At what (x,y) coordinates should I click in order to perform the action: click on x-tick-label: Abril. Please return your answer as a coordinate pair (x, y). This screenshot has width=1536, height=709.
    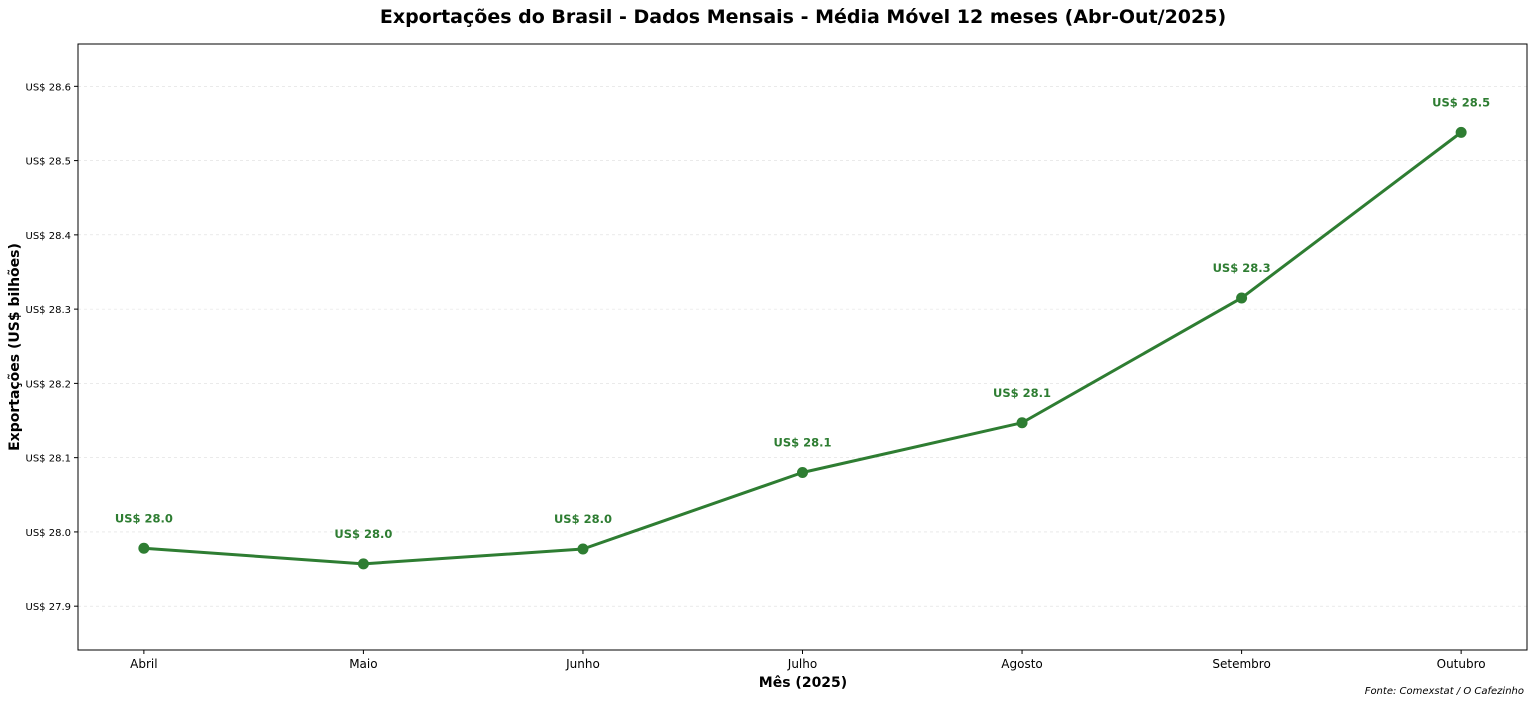
    Looking at the image, I should click on (143, 664).